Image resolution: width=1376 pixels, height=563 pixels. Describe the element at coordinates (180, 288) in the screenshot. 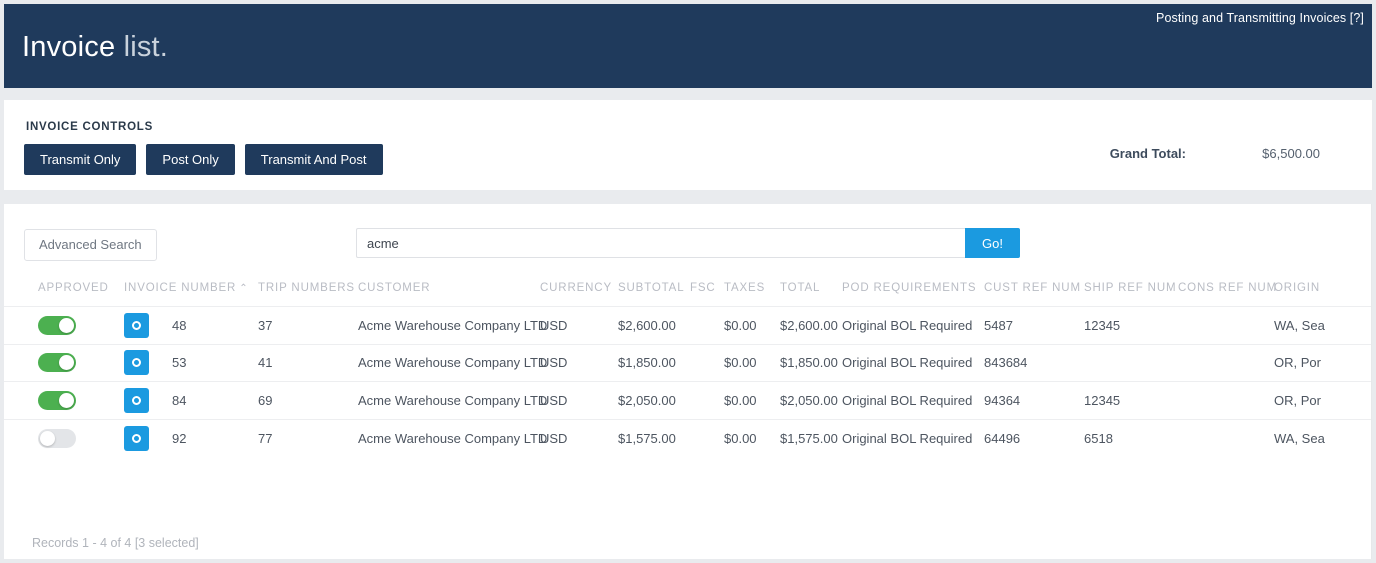

I see `column-label-invoice-number: INVOICE NUMBER` at that location.